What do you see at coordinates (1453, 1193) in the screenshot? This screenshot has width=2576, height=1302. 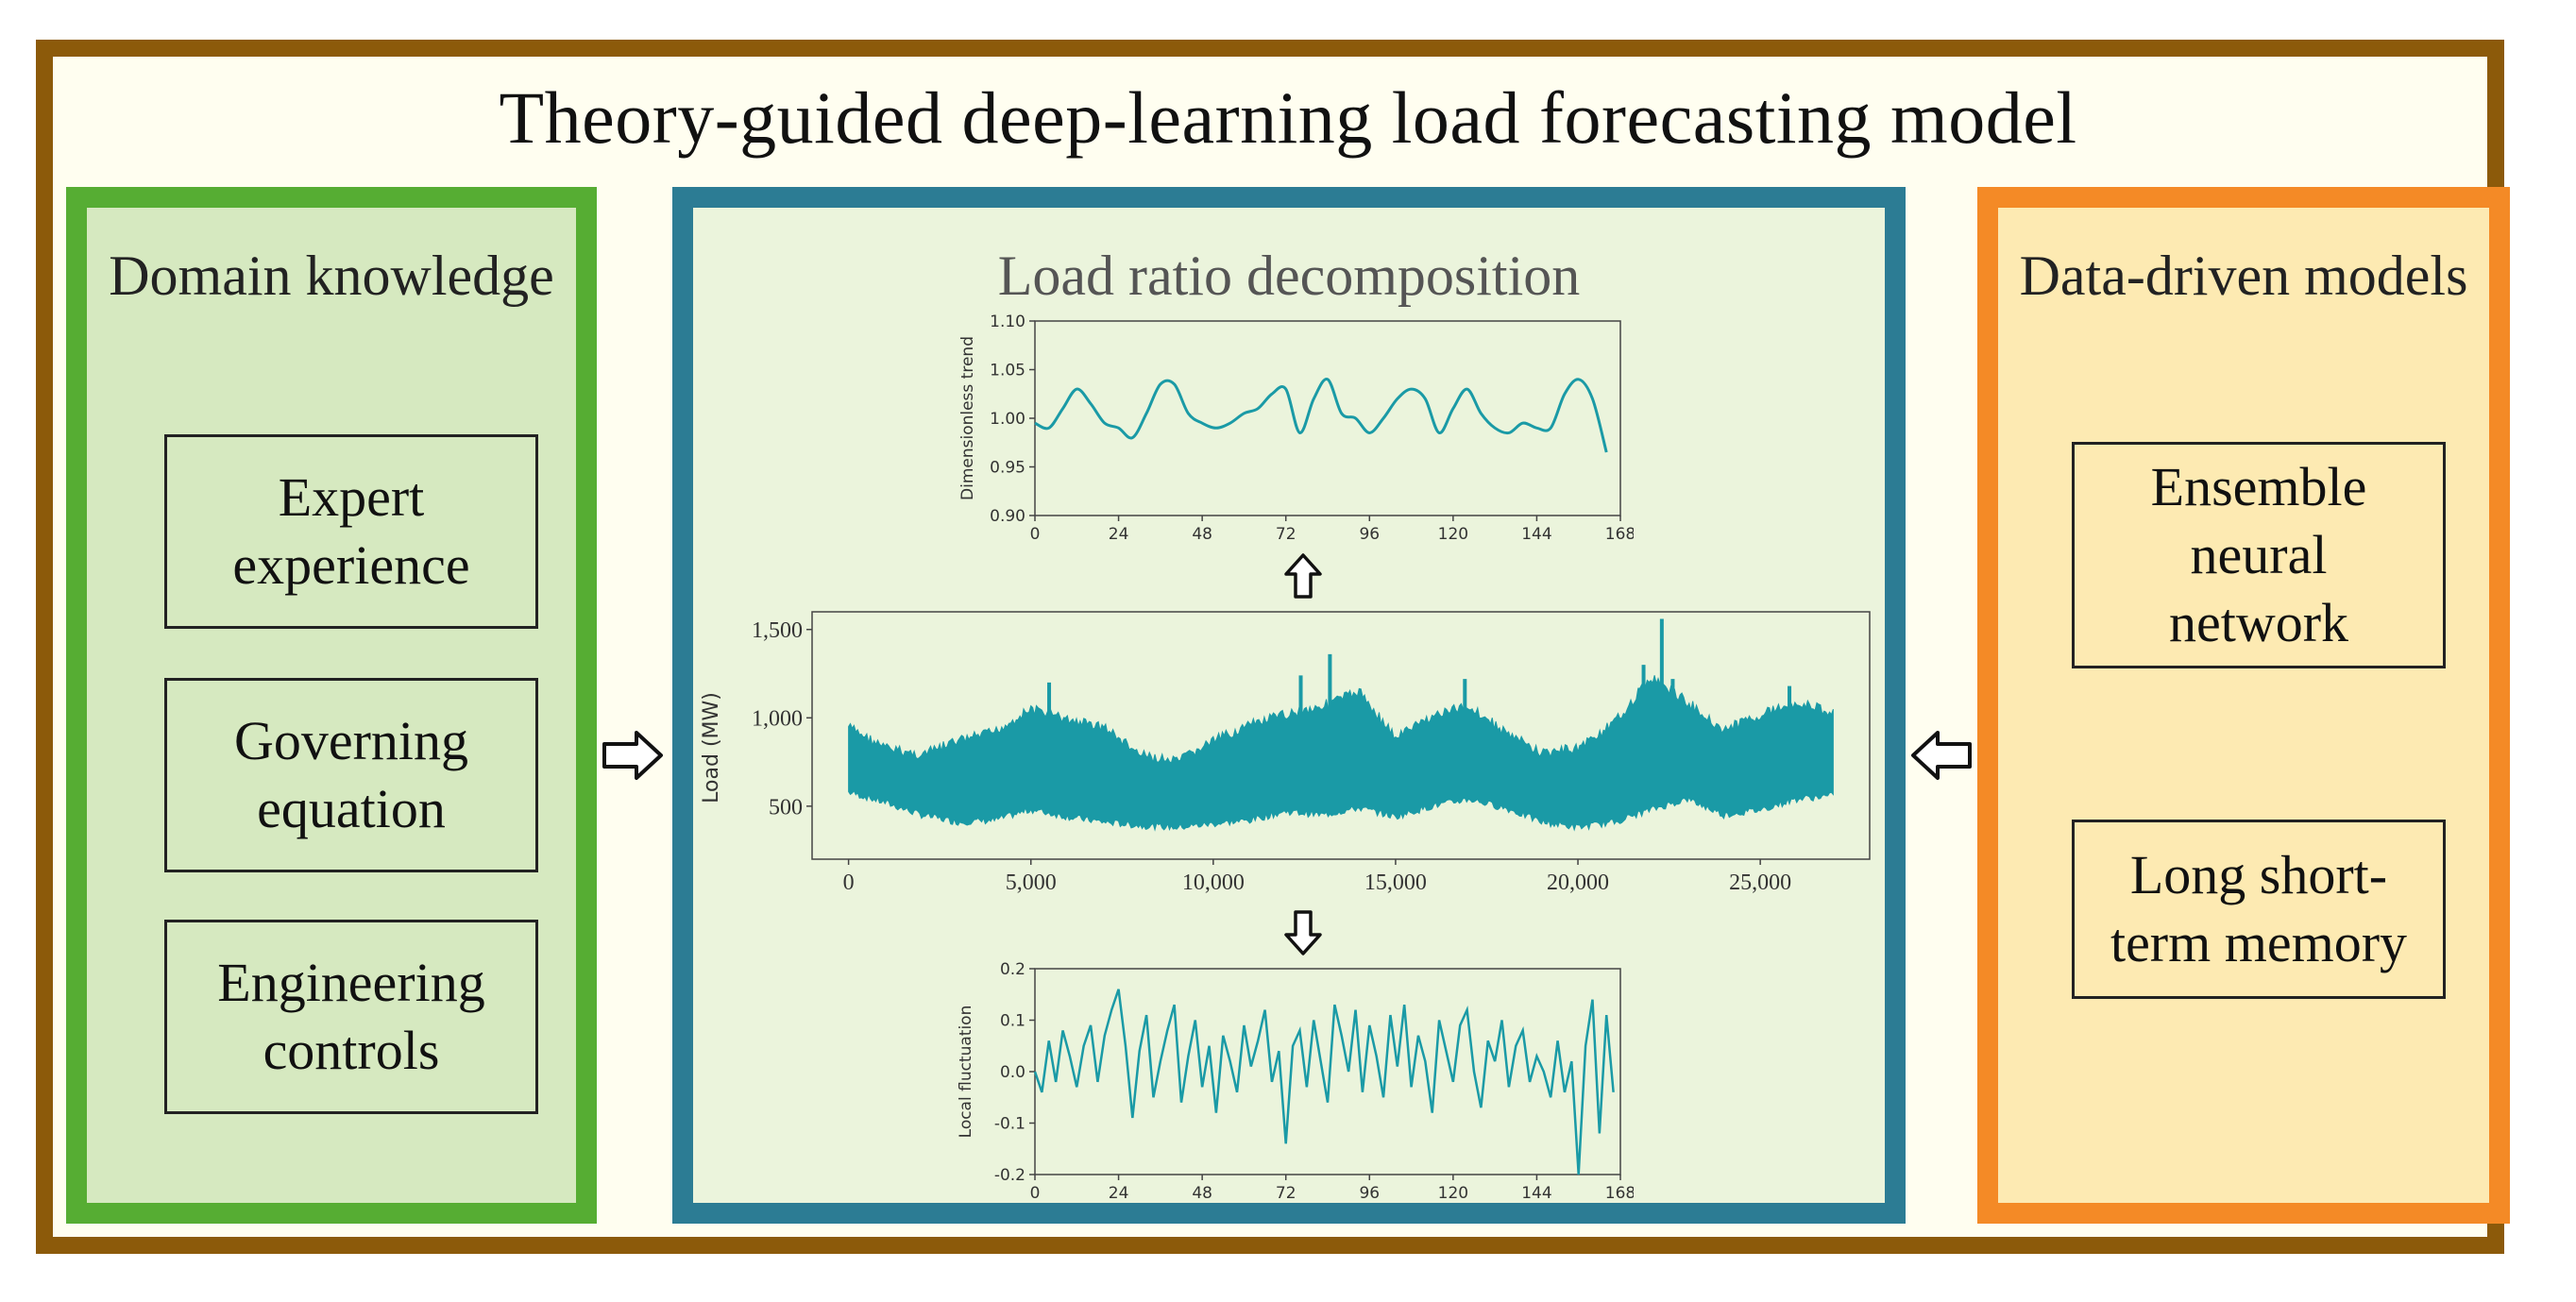 I see `fluct-x-tick-label: 120` at bounding box center [1453, 1193].